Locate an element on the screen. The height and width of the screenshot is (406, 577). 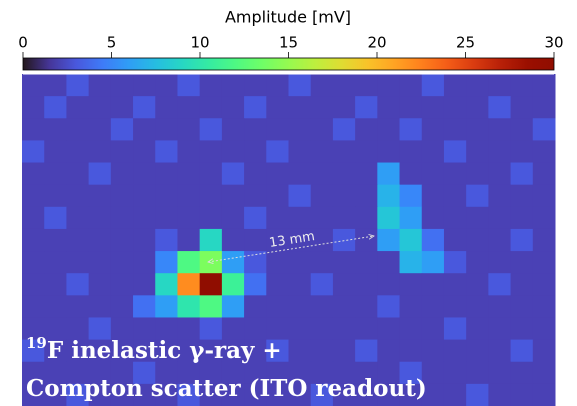
colorbar is located at coordinates (288, 64).